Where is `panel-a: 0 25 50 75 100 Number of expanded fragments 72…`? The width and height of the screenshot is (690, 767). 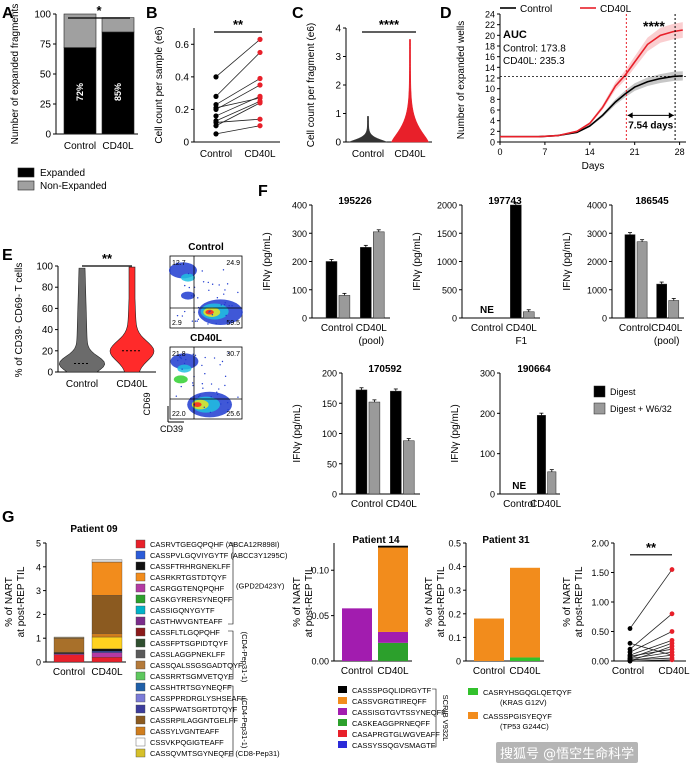 panel-a: 0 25 50 75 100 Number of expanded fragments 72… is located at coordinates (74, 97).